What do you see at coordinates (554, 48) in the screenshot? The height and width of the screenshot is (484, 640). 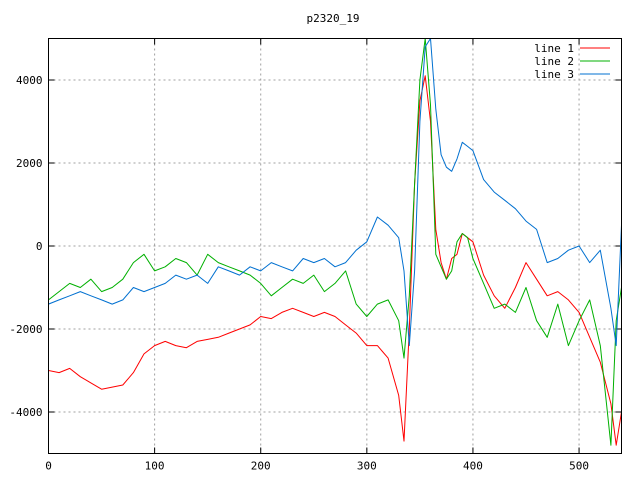 I see `legend-label-1: line 1` at bounding box center [554, 48].